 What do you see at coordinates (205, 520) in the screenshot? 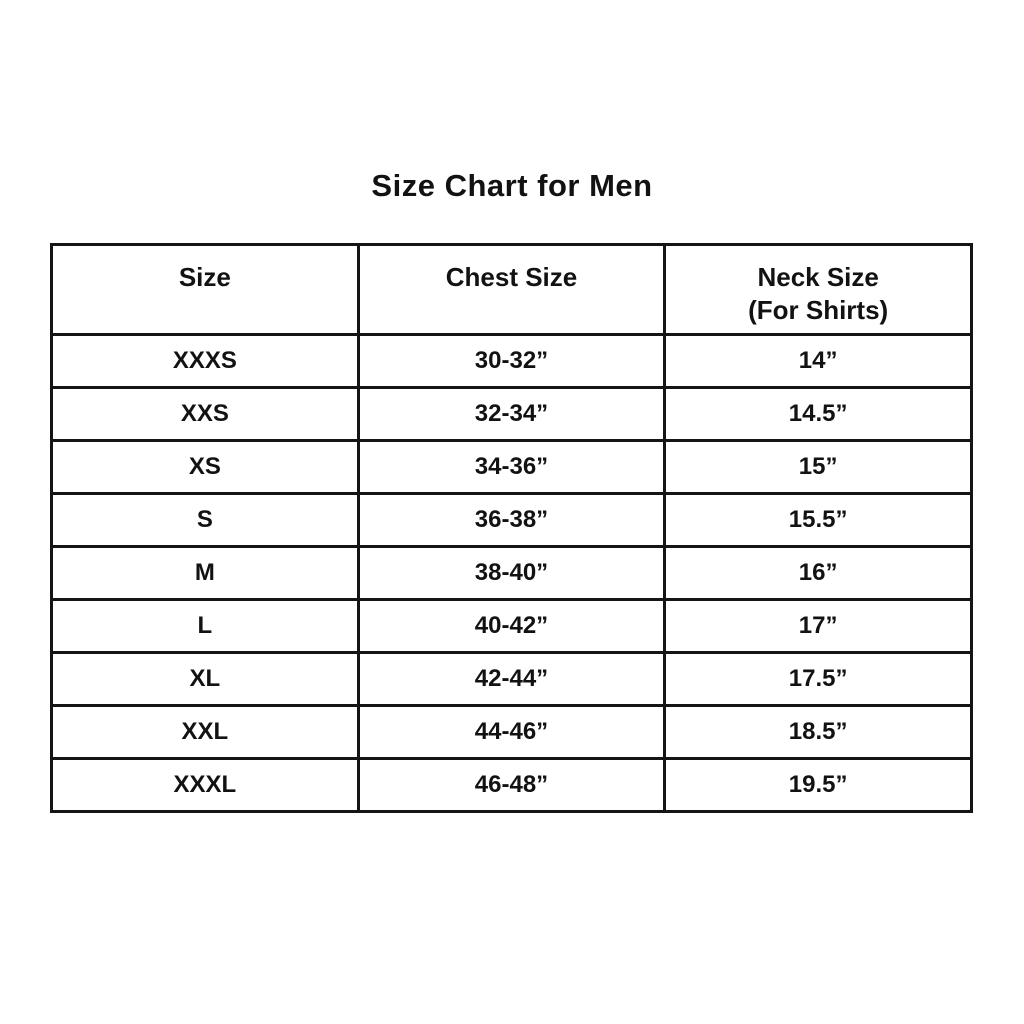
I see `size-cell: S` at bounding box center [205, 520].